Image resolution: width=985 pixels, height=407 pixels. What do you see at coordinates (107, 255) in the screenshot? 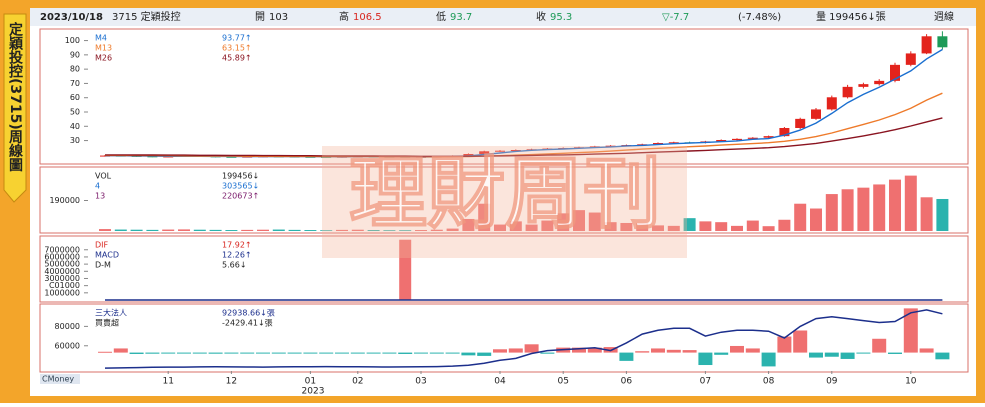
I see `legend-name: MACD` at bounding box center [107, 255].